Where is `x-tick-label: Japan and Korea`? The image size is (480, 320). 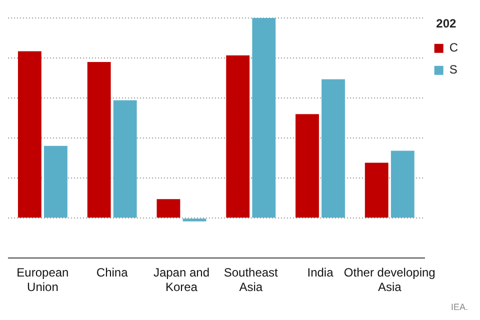 x-tick-label: Japan and Korea is located at coordinates (181, 280).